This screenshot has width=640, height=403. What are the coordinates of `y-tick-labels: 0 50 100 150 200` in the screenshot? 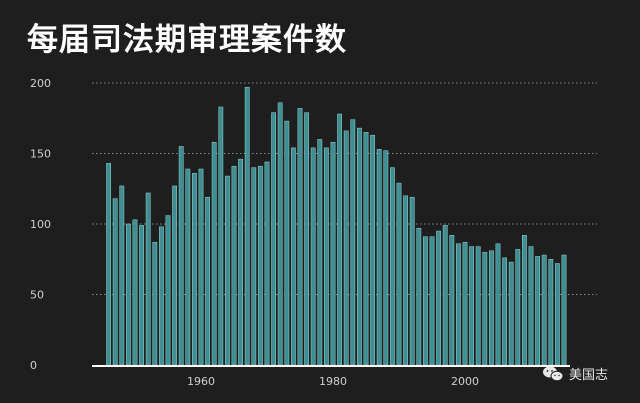 It's located at (40, 224).